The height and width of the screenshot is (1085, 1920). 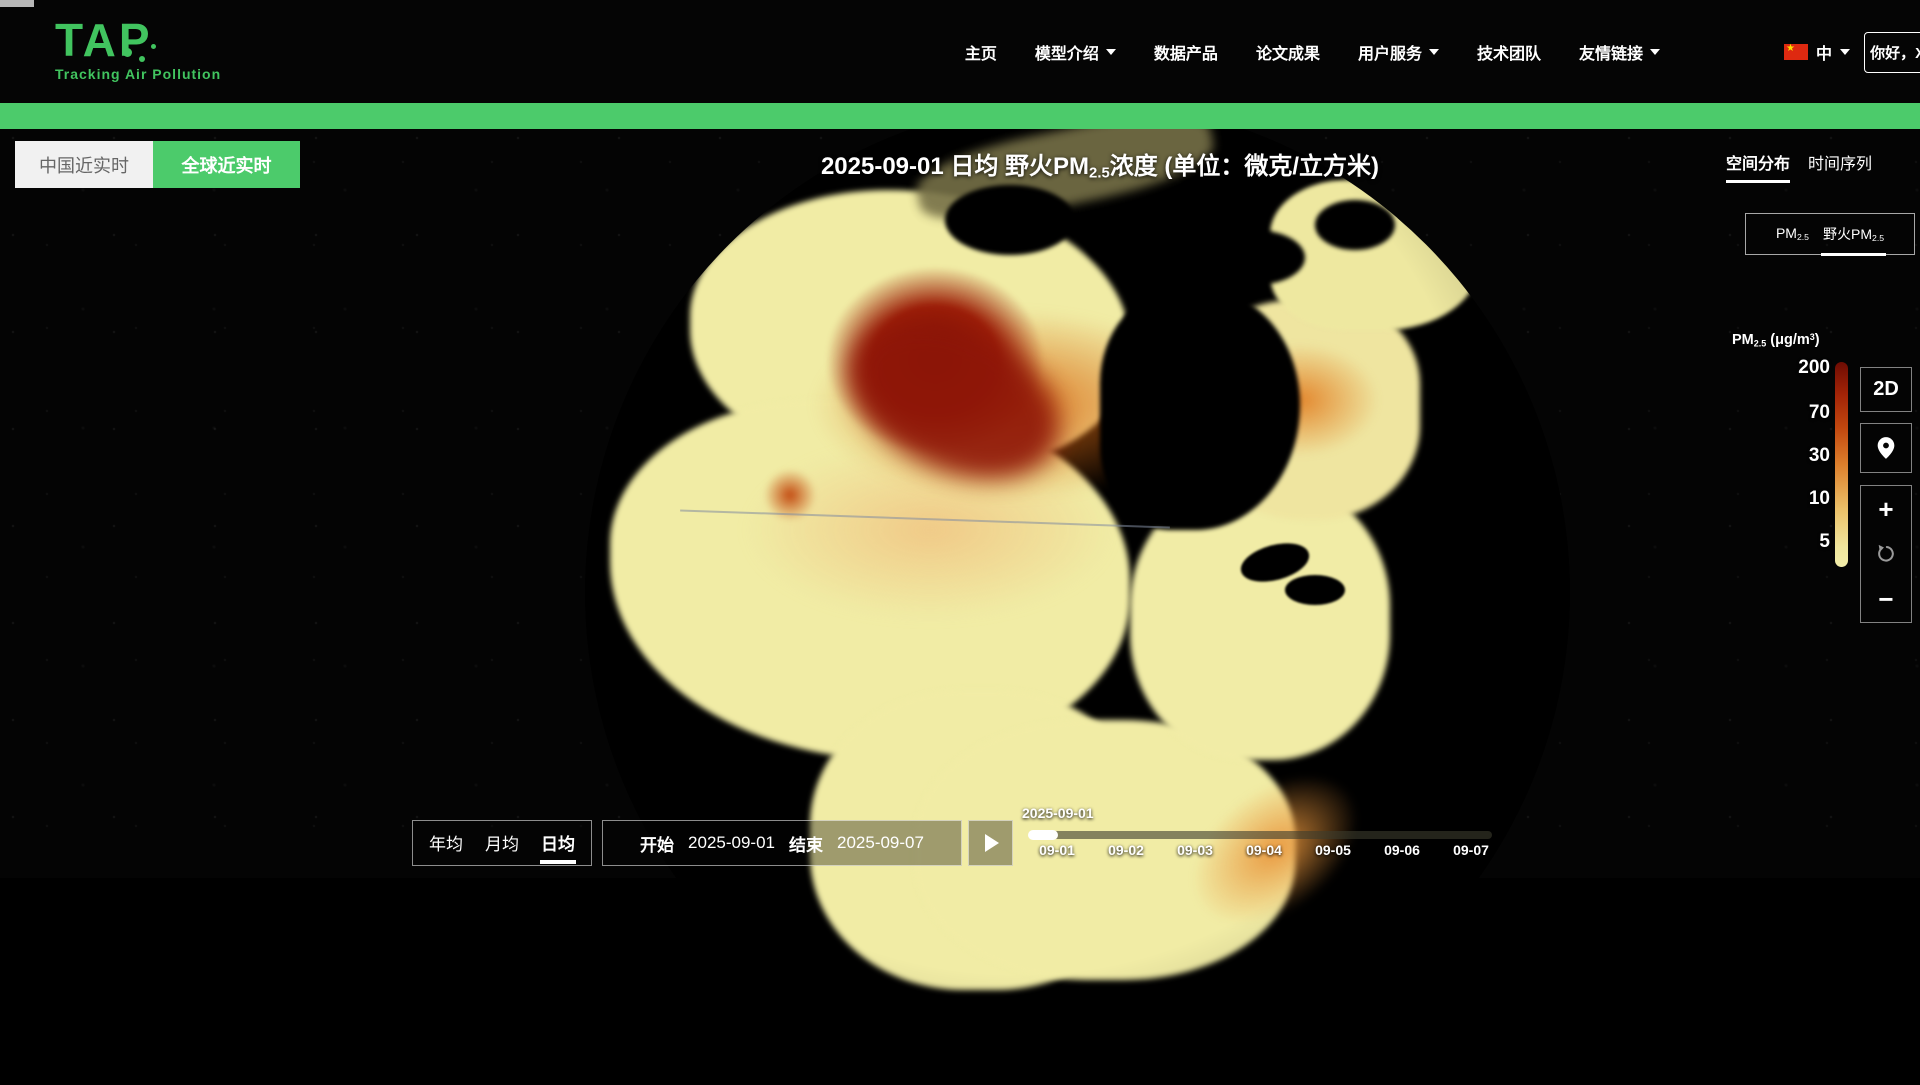 What do you see at coordinates (1402, 850) in the screenshot?
I see `timeline-tick-0906: 09-06` at bounding box center [1402, 850].